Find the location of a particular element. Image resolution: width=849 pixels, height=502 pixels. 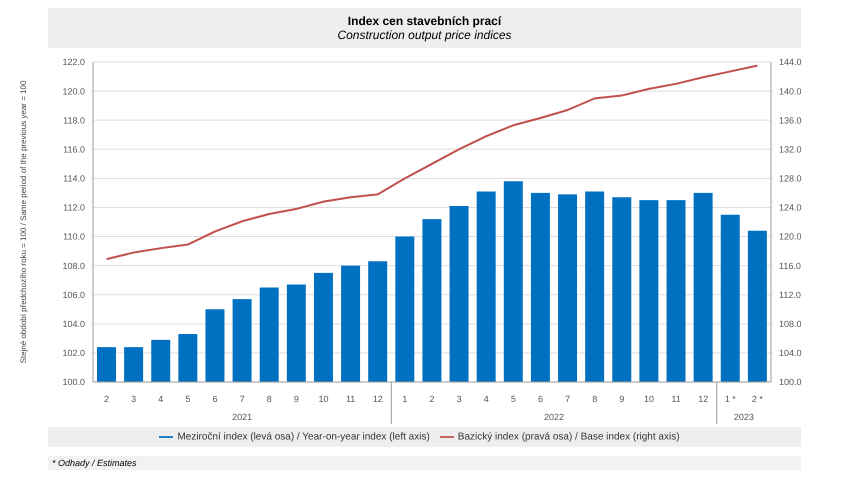

y2-tick-label: 116.0 is located at coordinates (790, 265).